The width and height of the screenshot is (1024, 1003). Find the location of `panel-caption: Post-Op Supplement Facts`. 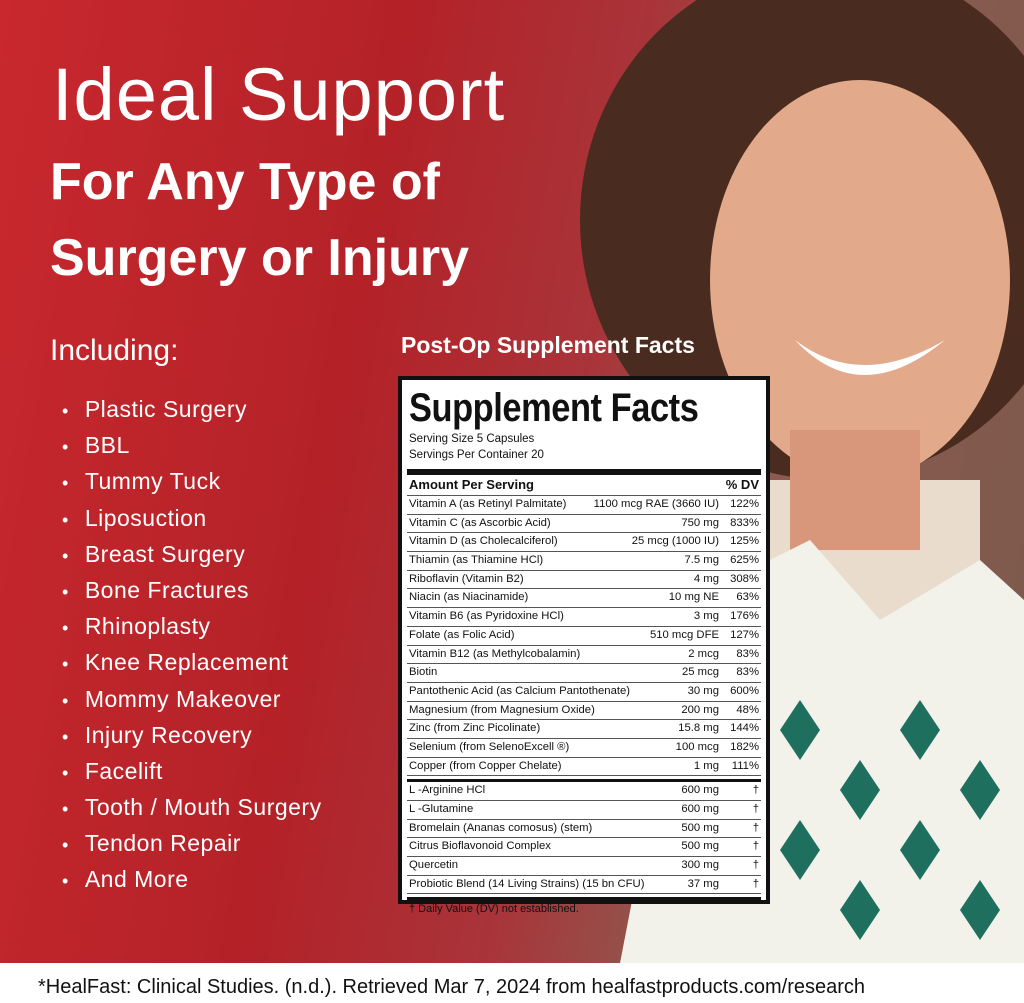

panel-caption: Post-Op Supplement Facts is located at coordinates (548, 345).